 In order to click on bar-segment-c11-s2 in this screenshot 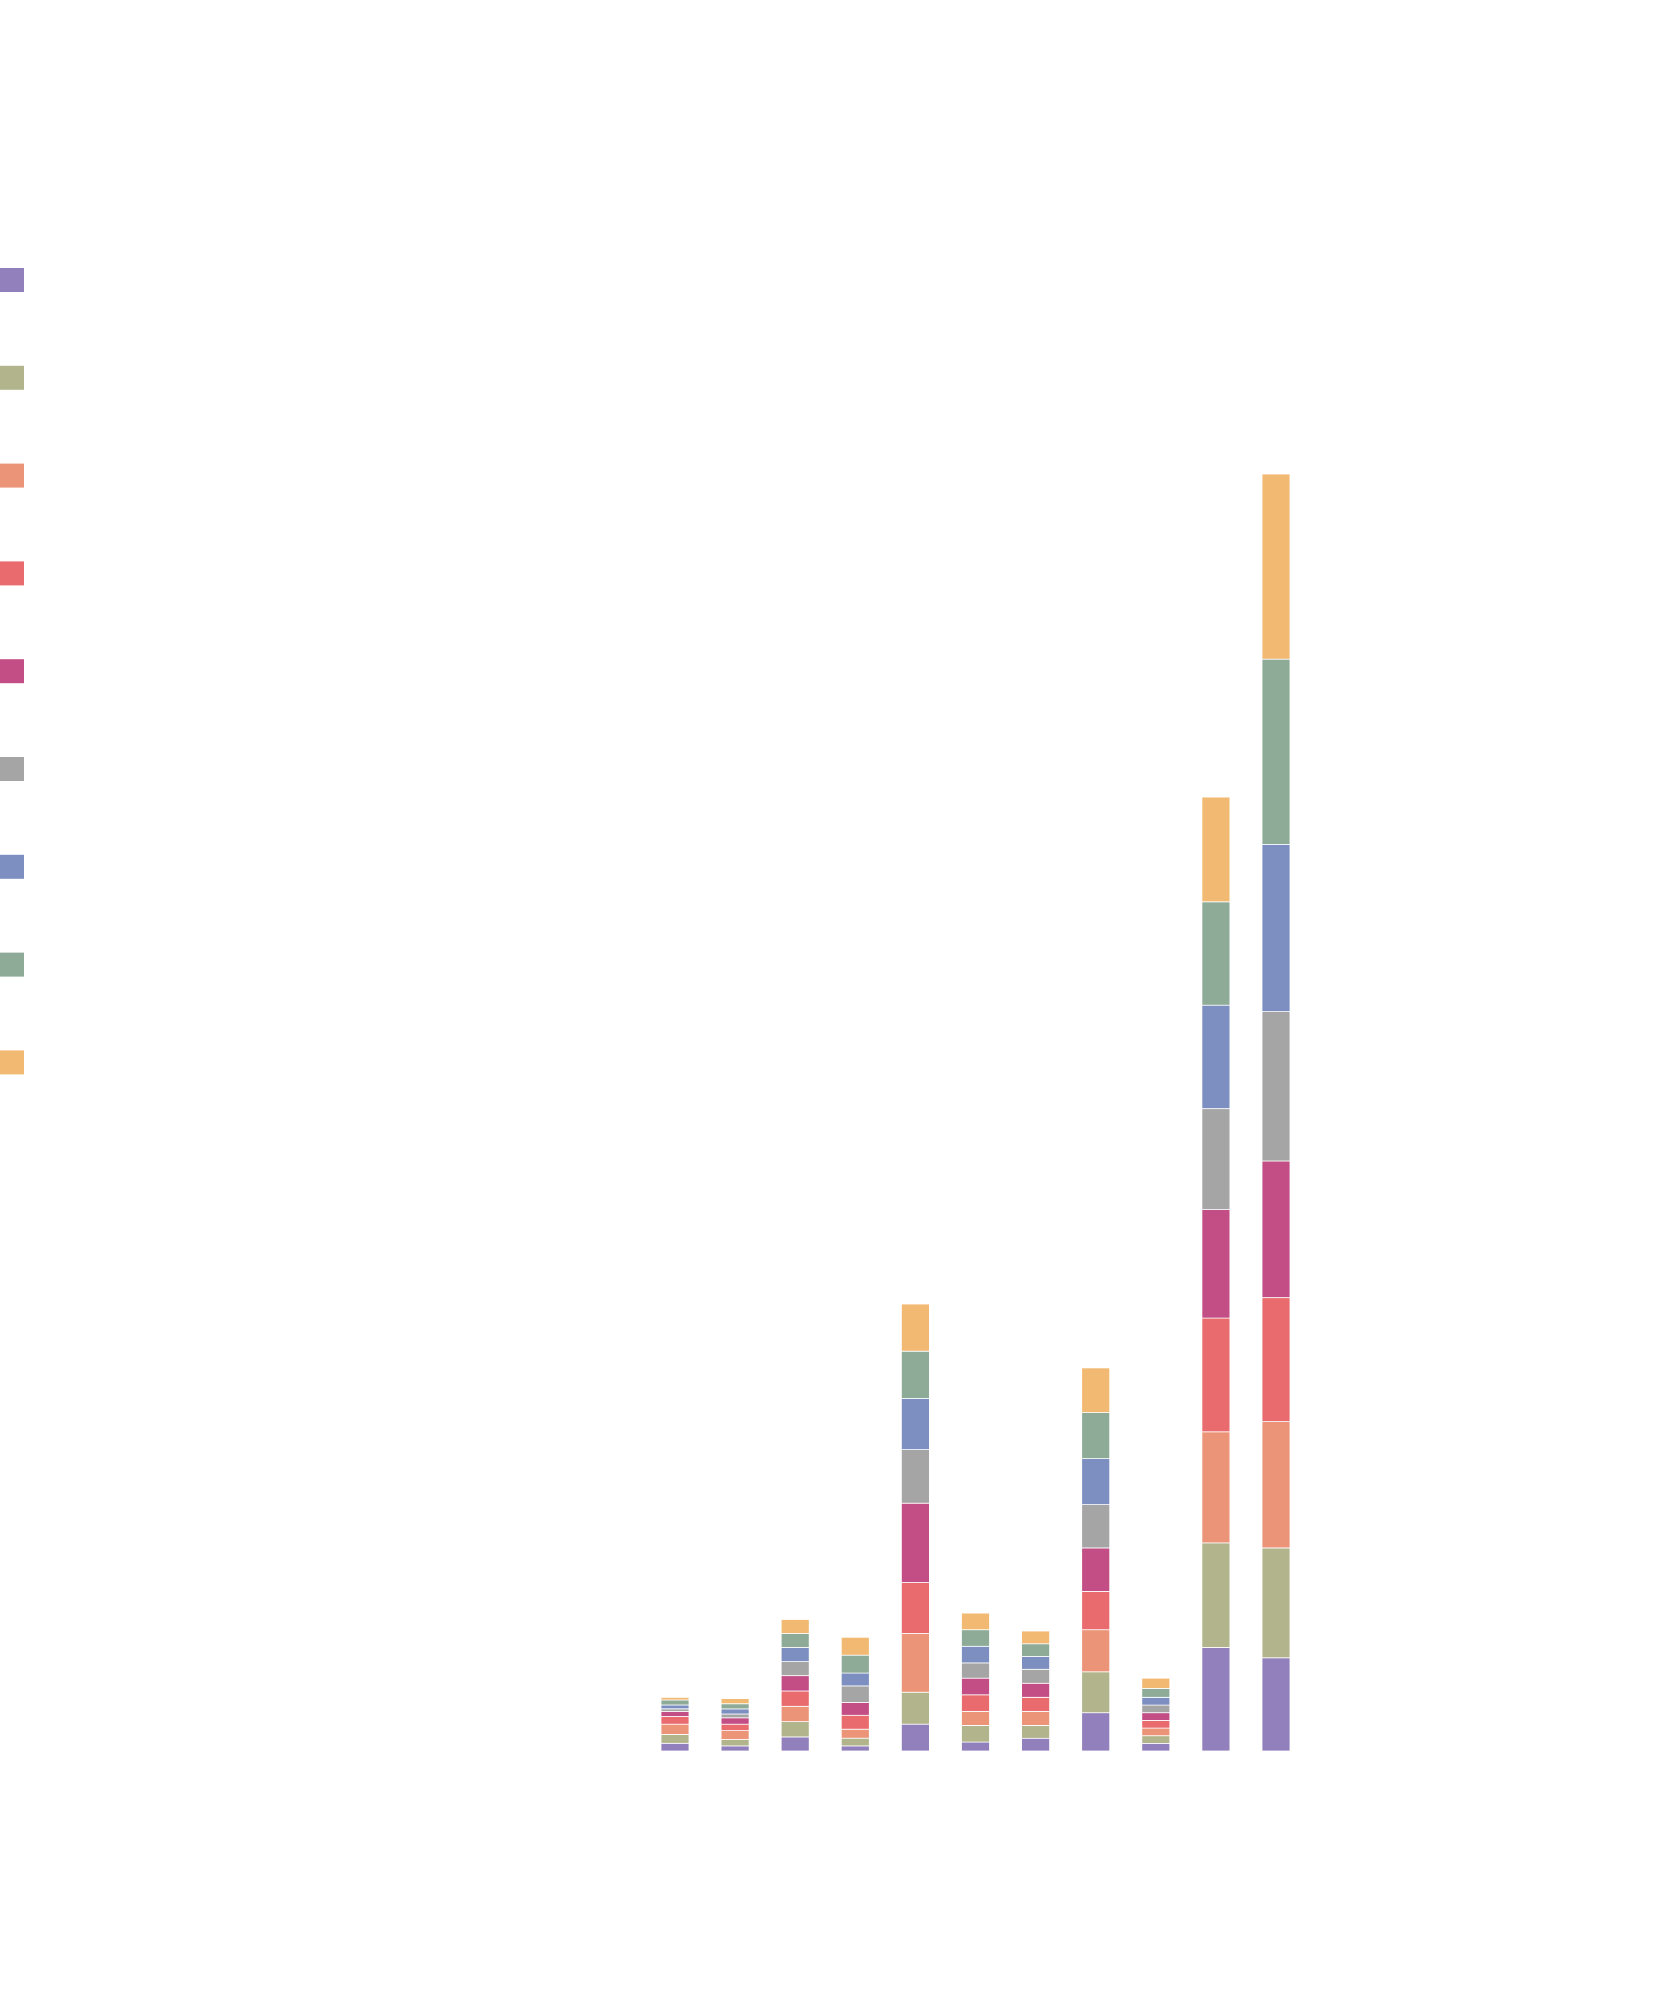, I will do `click(1276, 1603)`.